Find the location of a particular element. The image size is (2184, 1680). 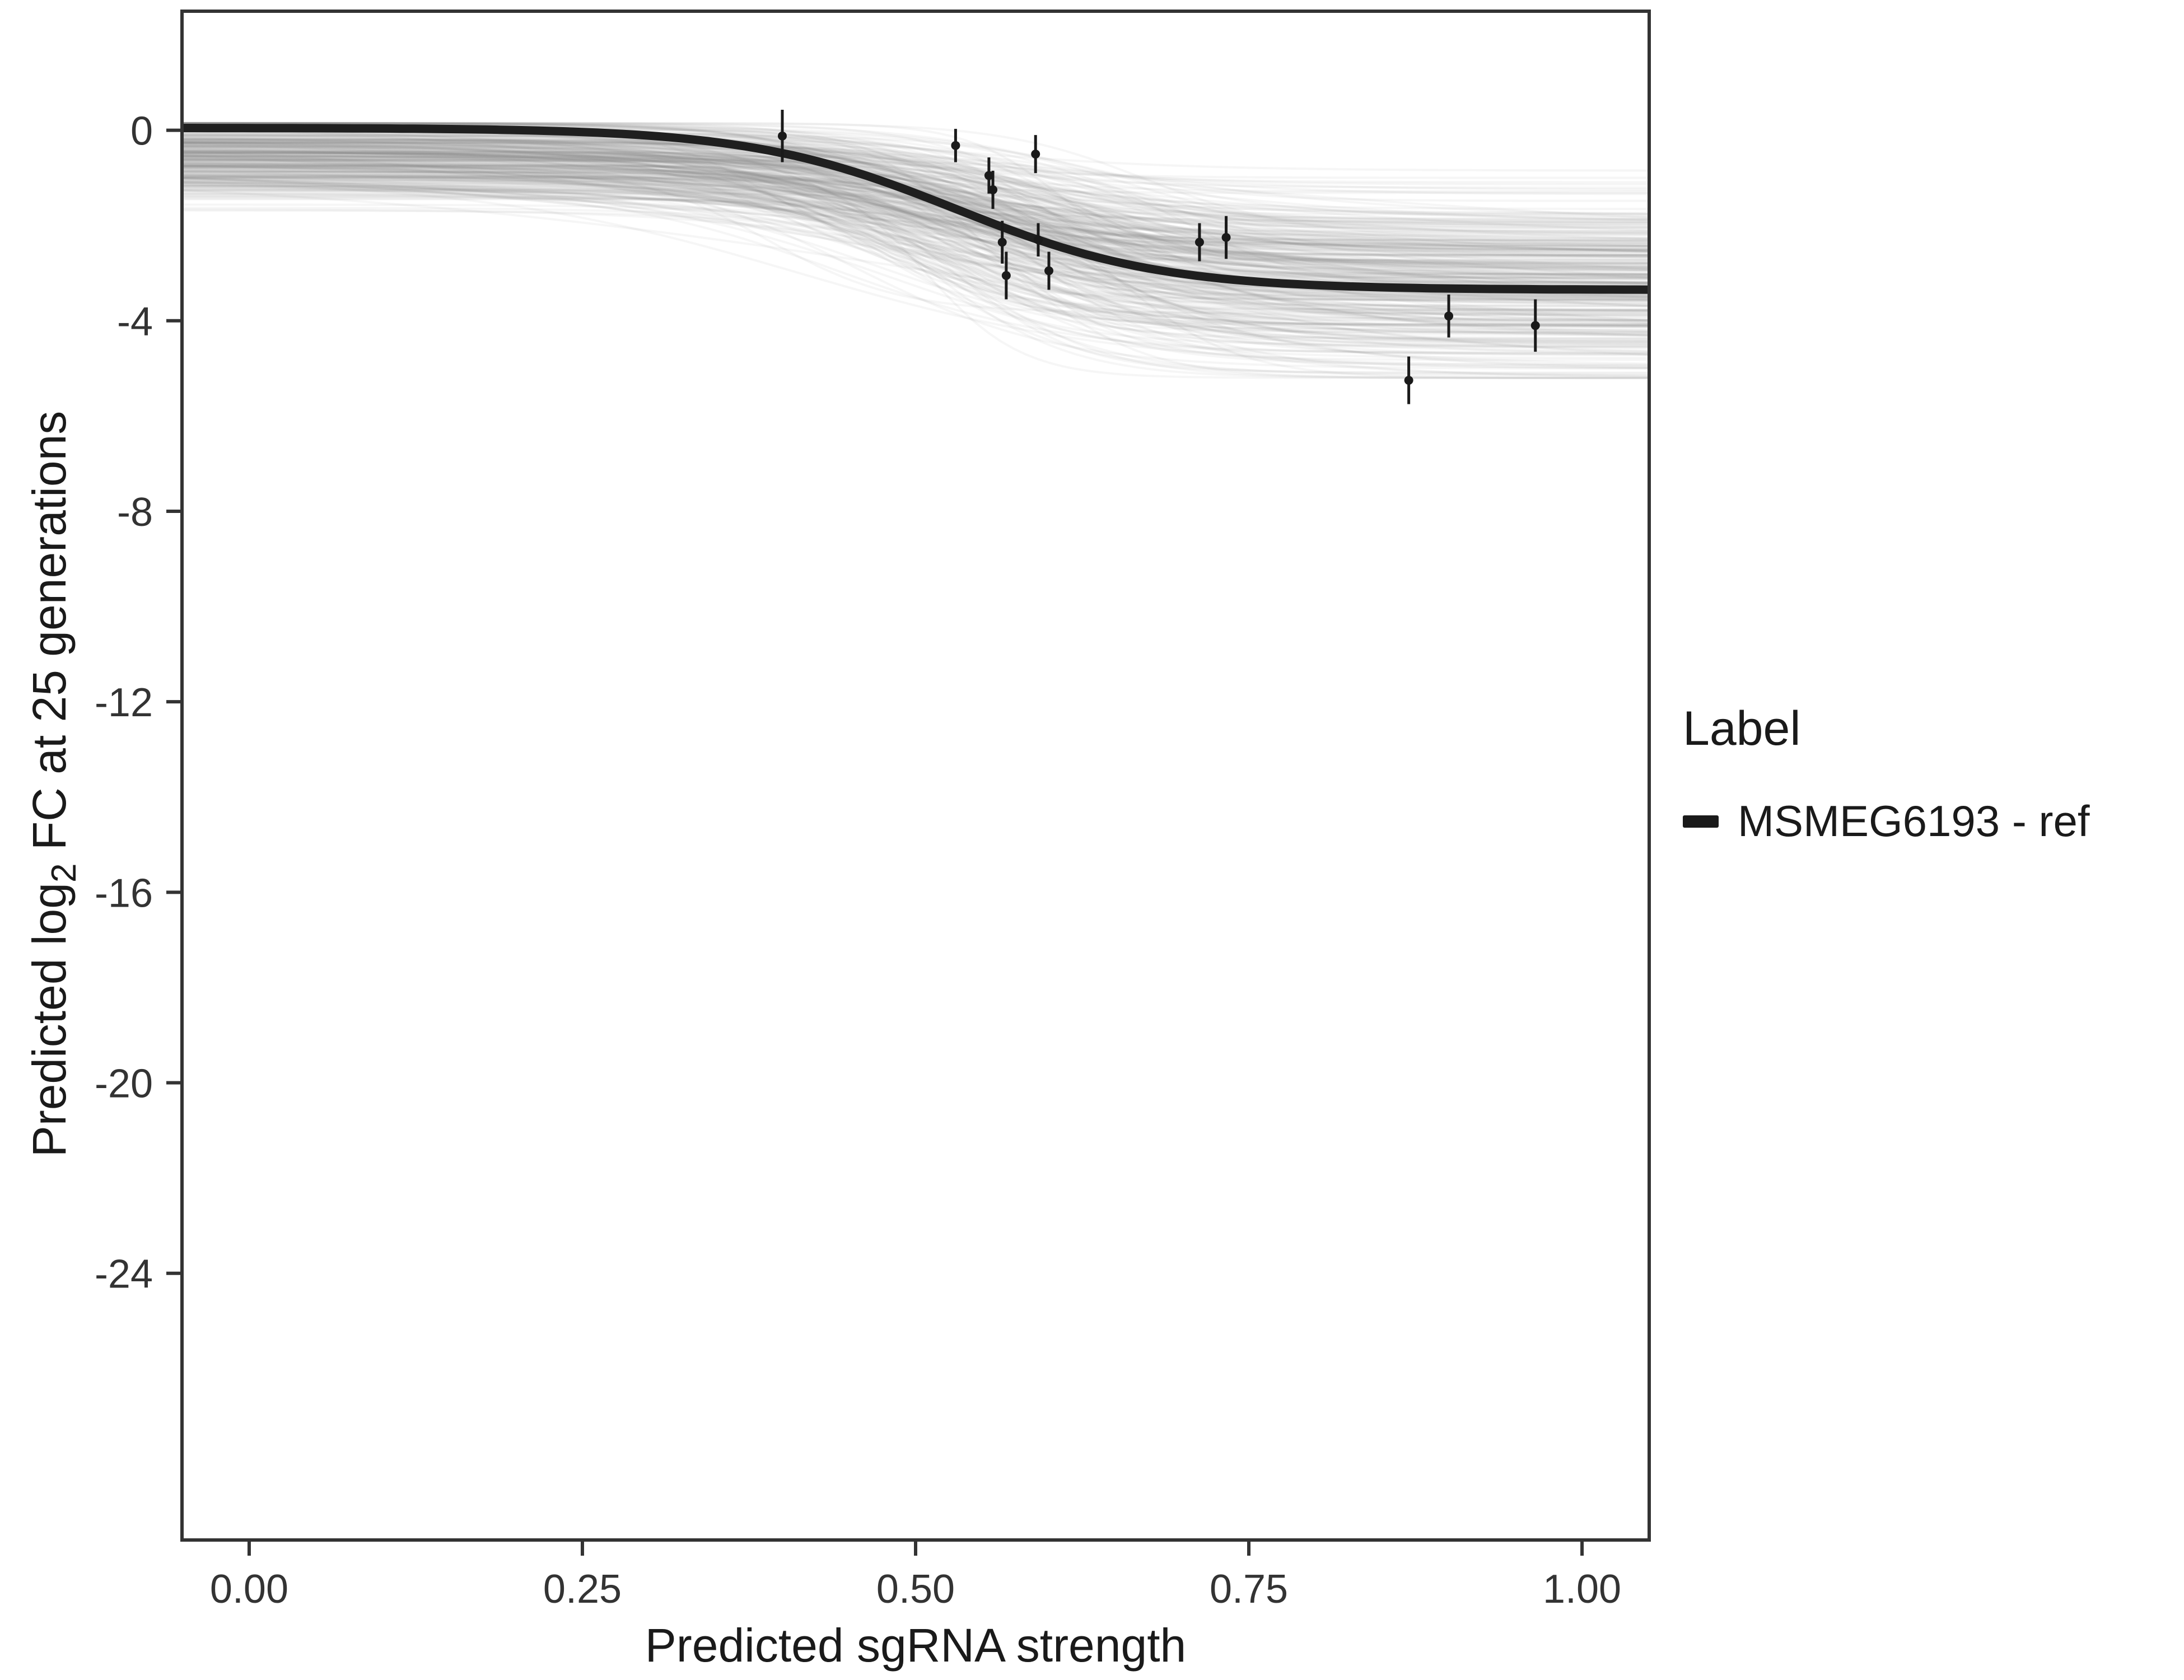

x-tick-label: 0.25 is located at coordinates (583, 1590).